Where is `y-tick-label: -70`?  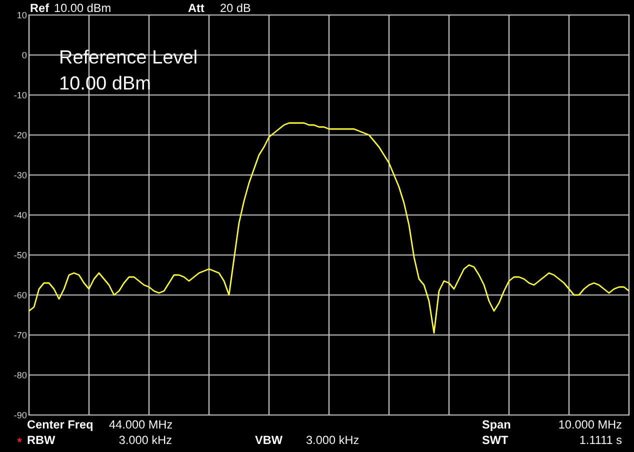
y-tick-label: -70 is located at coordinates (20, 335).